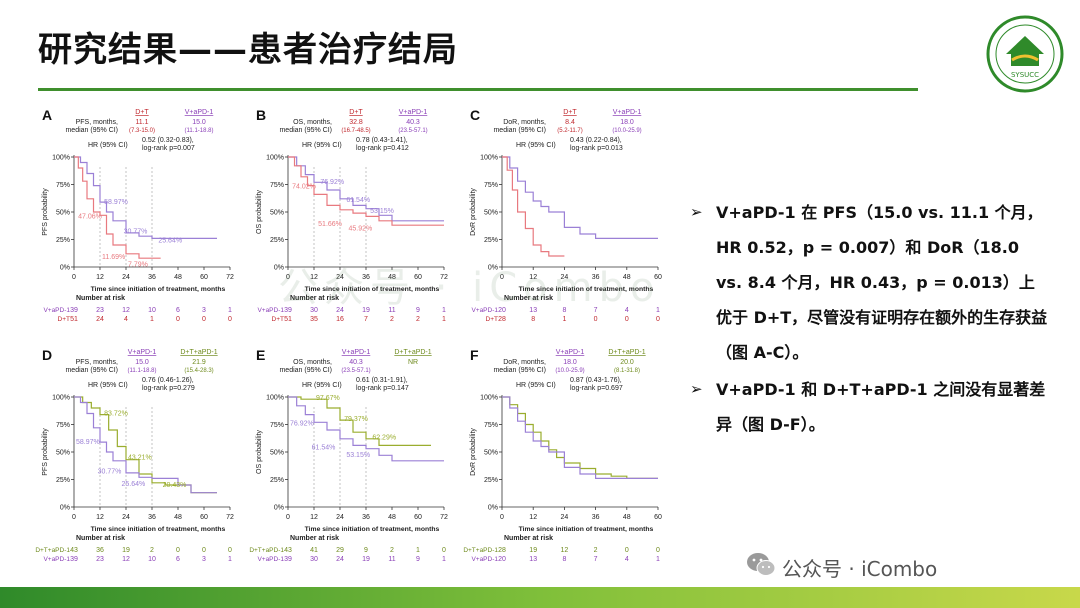  I want to click on header-val1: 40.3, so click(356, 362).